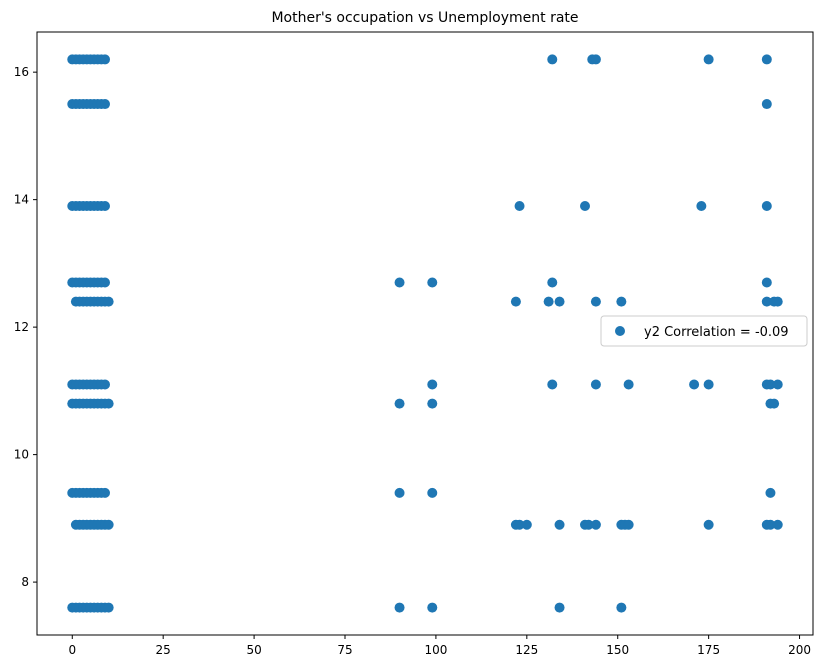  What do you see at coordinates (21, 327) in the screenshot?
I see `y-tick-label: 12` at bounding box center [21, 327].